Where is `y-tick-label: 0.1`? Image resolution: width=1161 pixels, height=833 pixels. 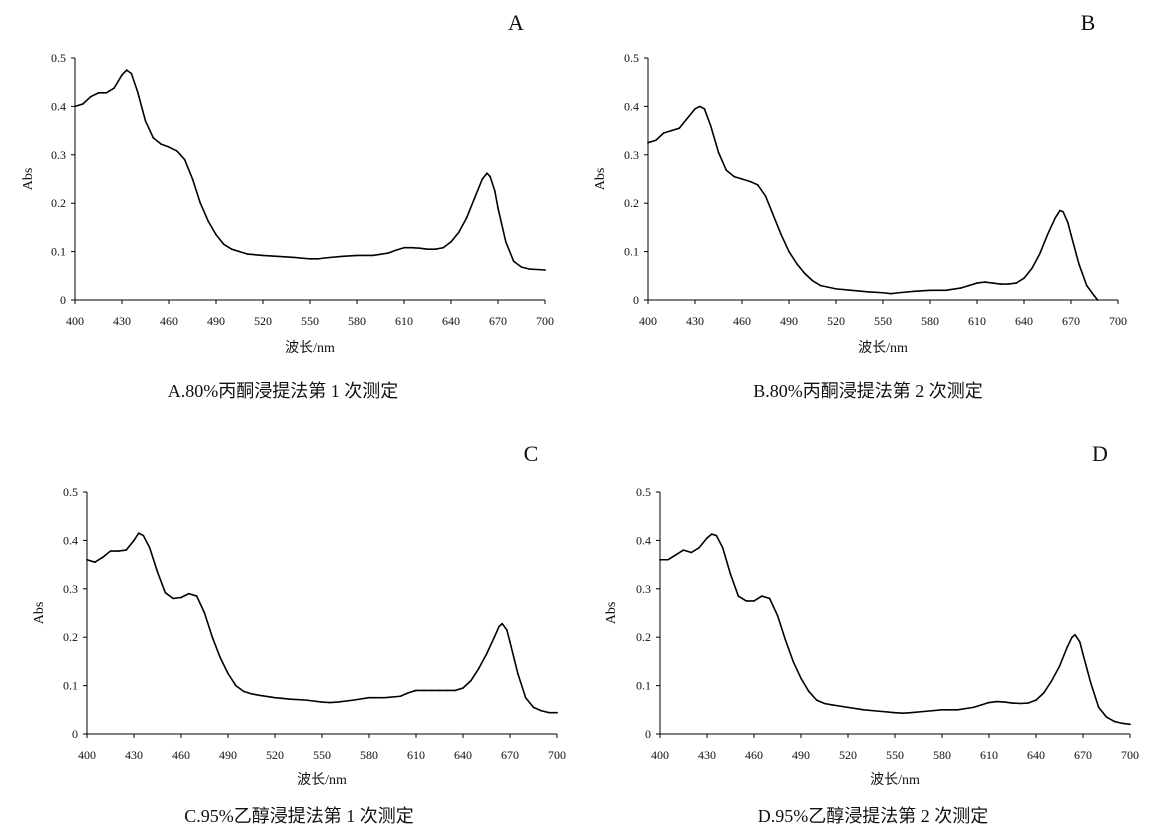 y-tick-label: 0.1 is located at coordinates (70, 686).